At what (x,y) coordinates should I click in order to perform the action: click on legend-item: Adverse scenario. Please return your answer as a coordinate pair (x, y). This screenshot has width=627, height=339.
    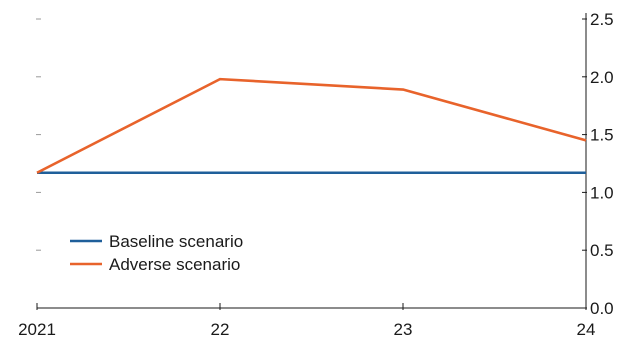
    Looking at the image, I should click on (155, 264).